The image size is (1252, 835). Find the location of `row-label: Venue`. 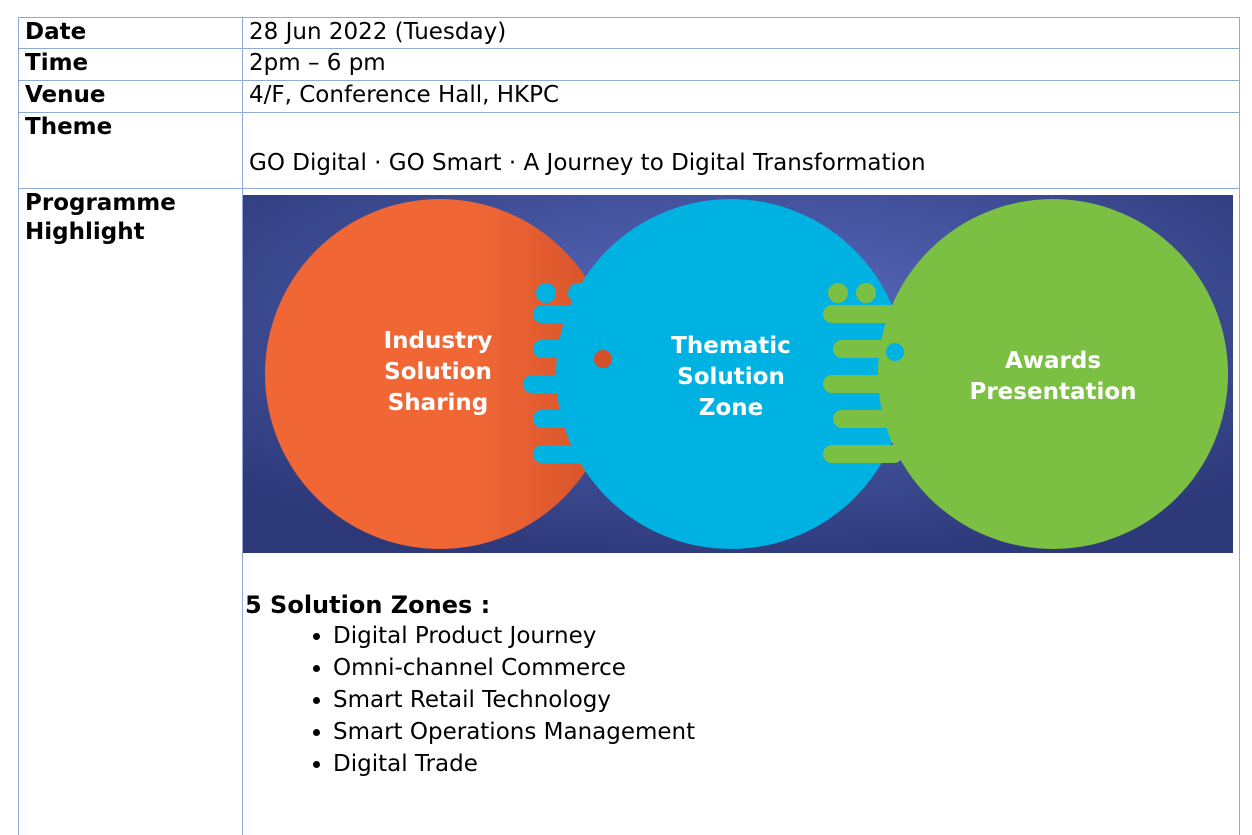

row-label: Venue is located at coordinates (131, 97).